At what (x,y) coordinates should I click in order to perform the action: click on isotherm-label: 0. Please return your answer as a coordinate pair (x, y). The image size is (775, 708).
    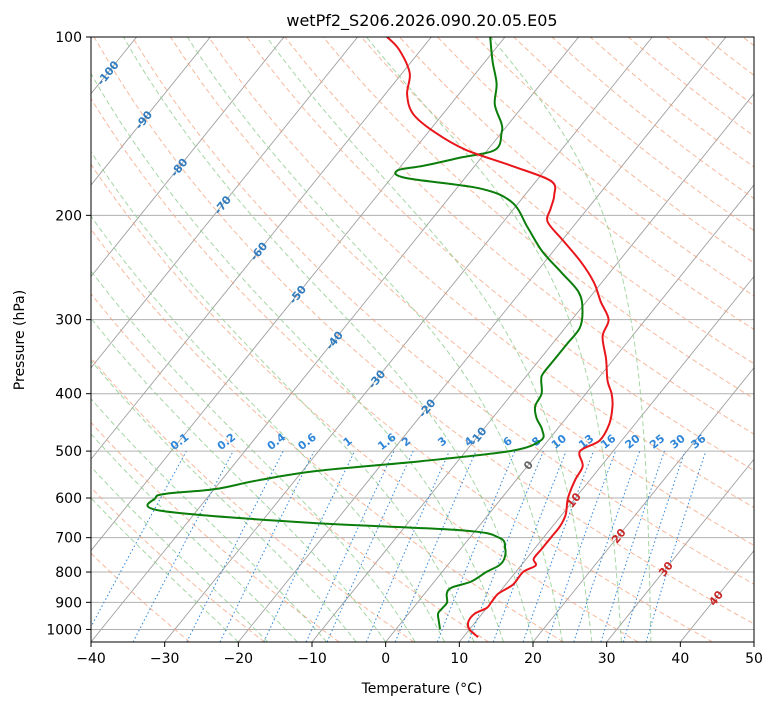
    Looking at the image, I should click on (528, 465).